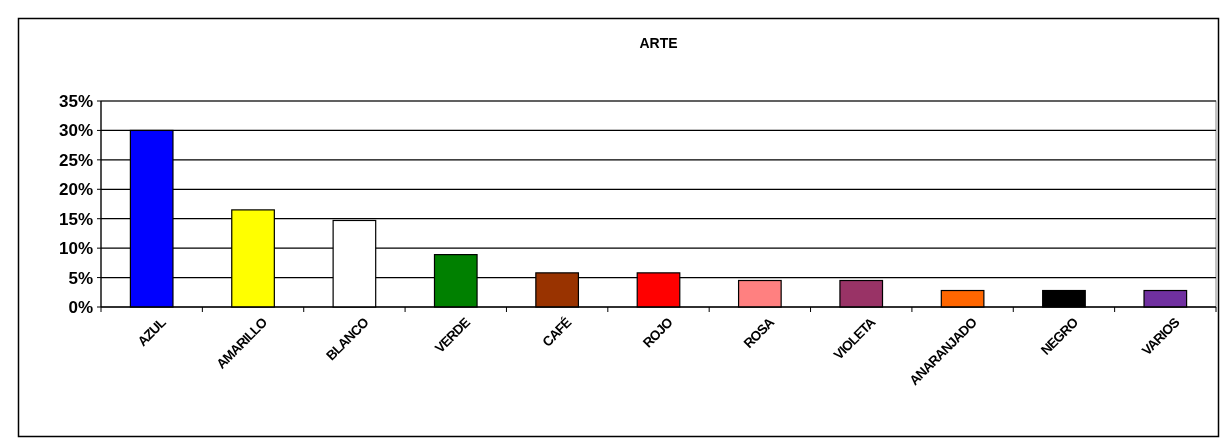 Image resolution: width=1221 pixels, height=439 pixels. Describe the element at coordinates (75, 190) in the screenshot. I see `y-tick-label: 20%` at that location.